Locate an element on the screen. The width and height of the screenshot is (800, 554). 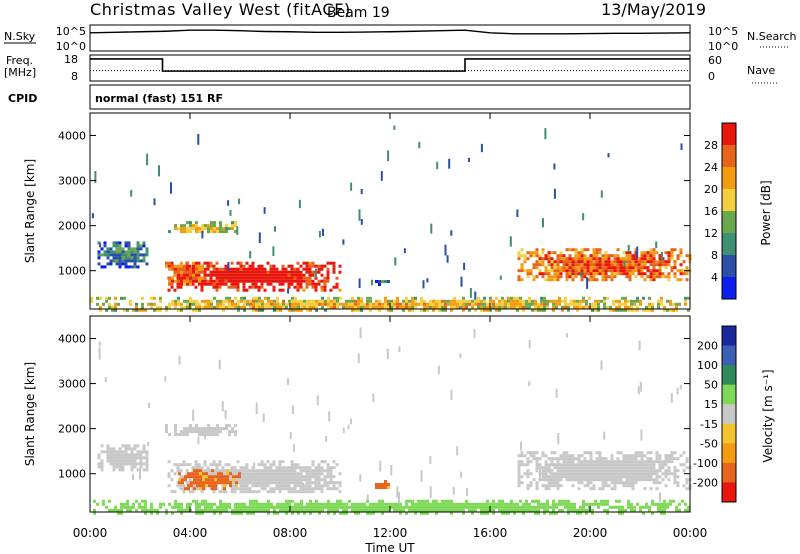
freq-series-line is located at coordinates (390, 65).